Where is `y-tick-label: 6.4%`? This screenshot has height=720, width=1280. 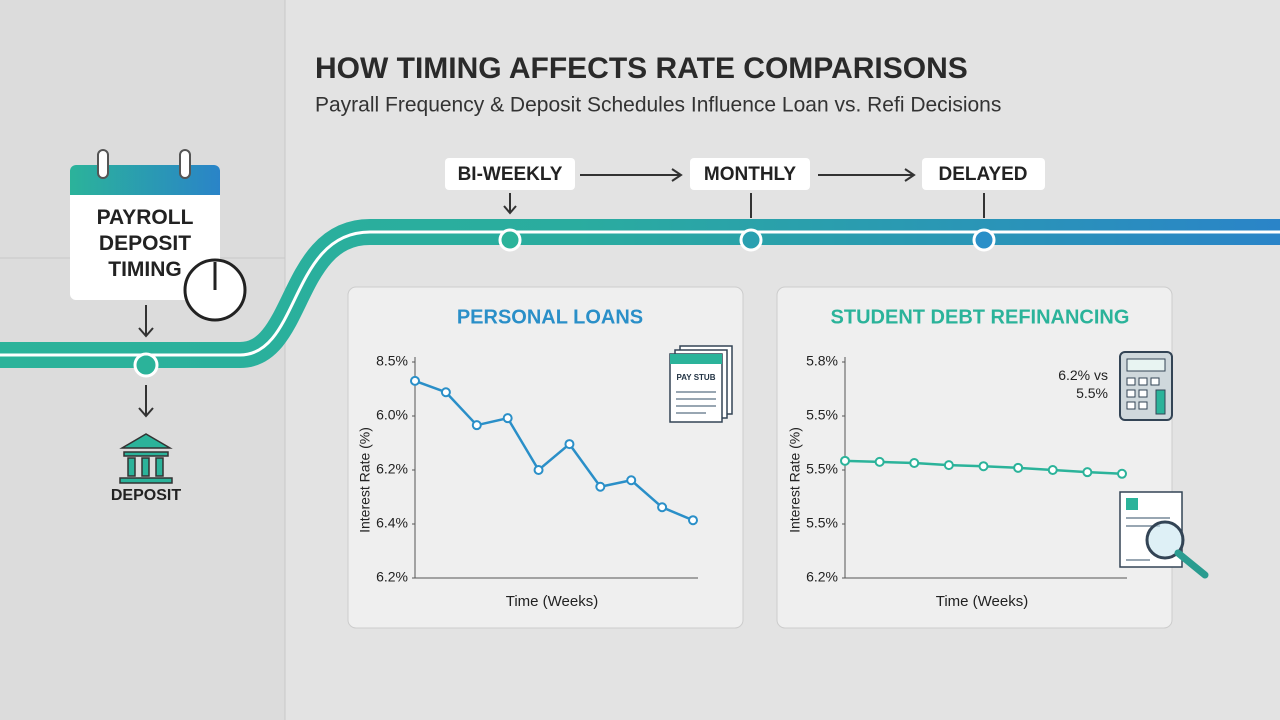 y-tick-label: 6.4% is located at coordinates (392, 523).